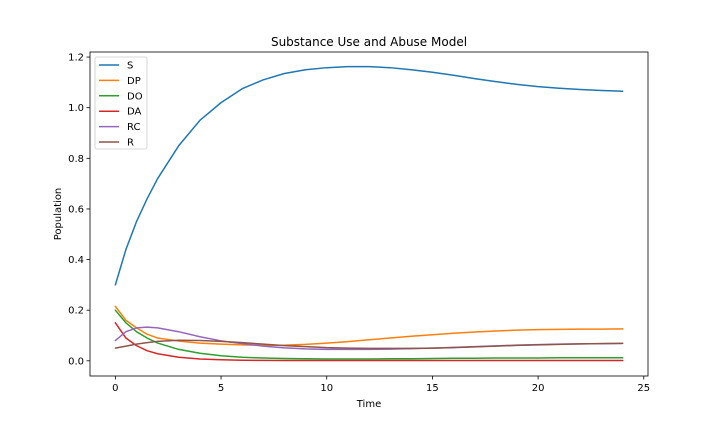 The width and height of the screenshot is (720, 432). I want to click on series-line-dp, so click(369, 326).